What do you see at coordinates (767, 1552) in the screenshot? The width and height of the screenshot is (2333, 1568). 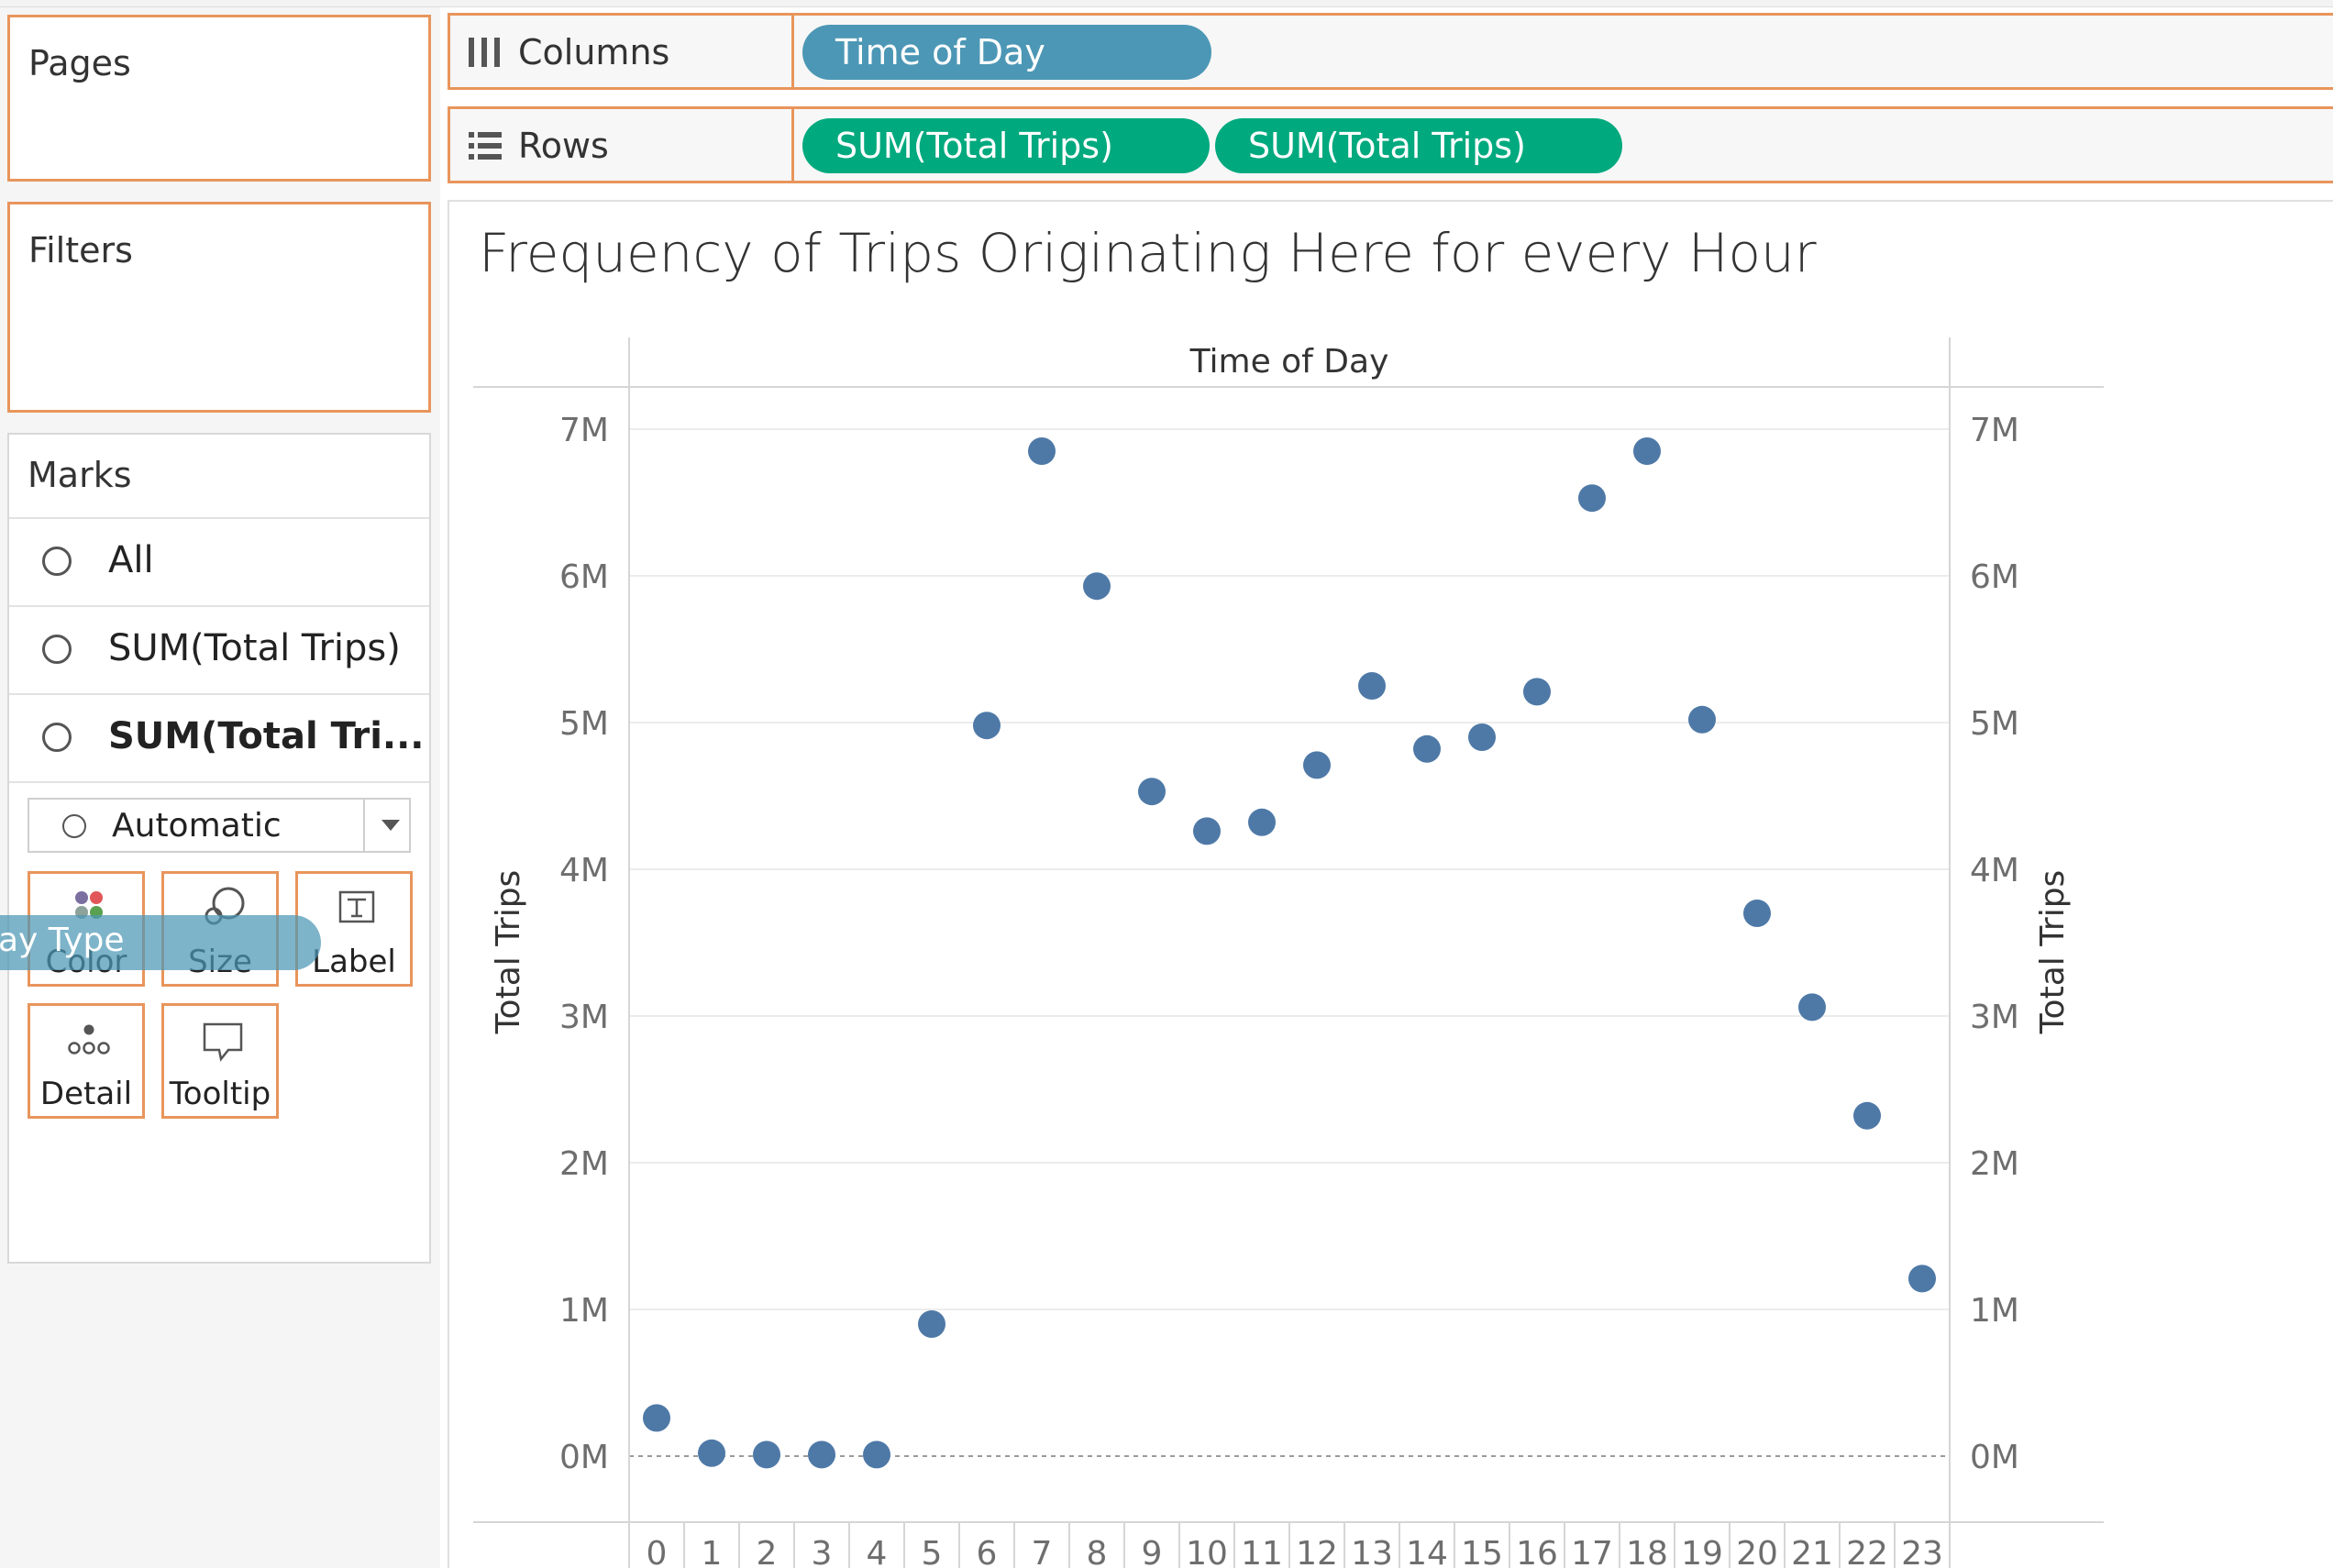 I see `x-tick-label: 2` at bounding box center [767, 1552].